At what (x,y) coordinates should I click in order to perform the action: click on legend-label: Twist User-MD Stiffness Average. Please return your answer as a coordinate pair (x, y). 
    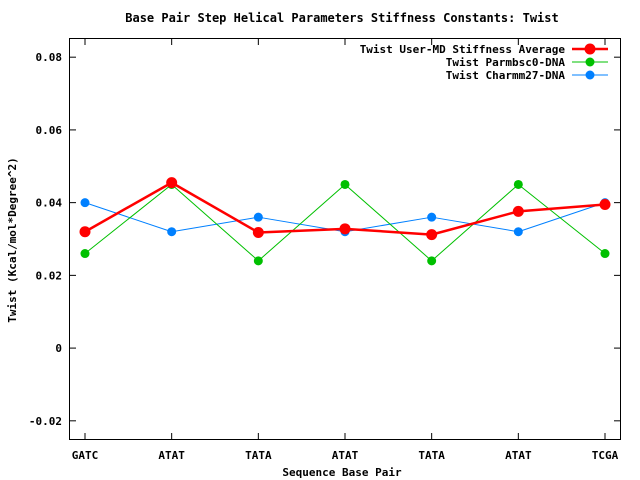
    Looking at the image, I should click on (463, 49).